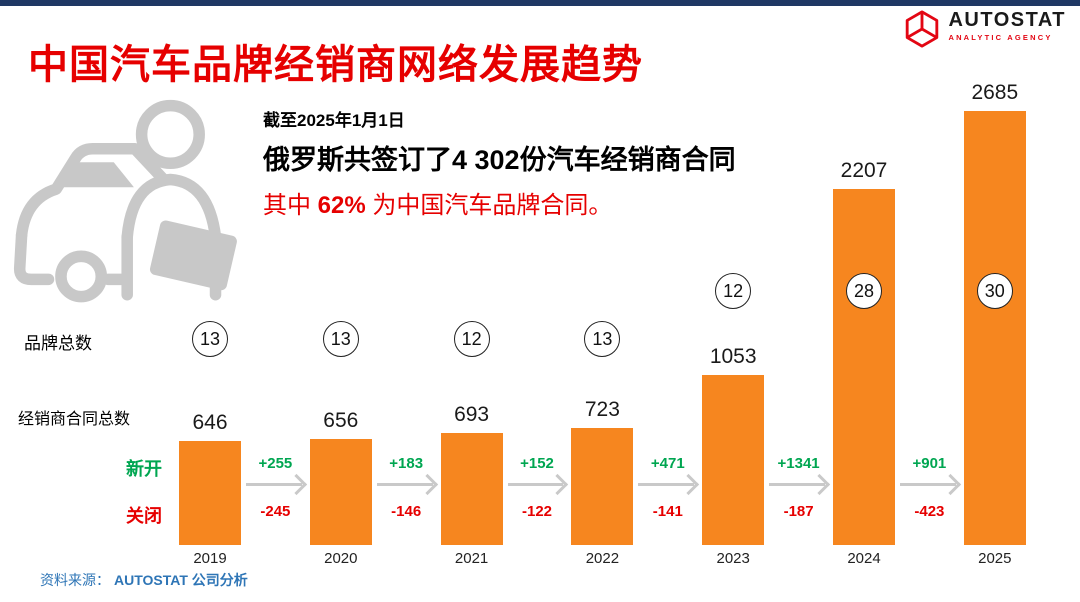  Describe the element at coordinates (994, 328) in the screenshot. I see `bar-2025` at that location.